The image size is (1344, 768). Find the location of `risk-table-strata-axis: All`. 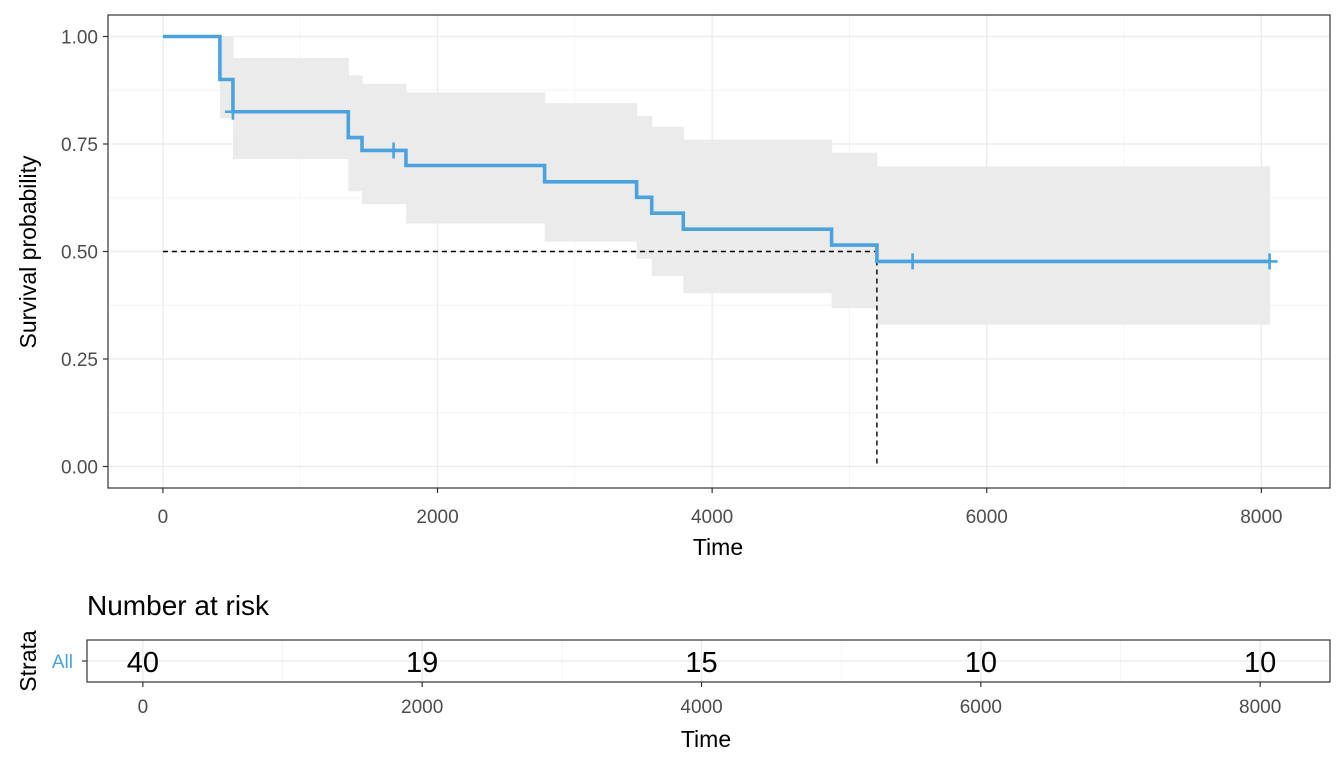

risk-table-strata-axis: All is located at coordinates (69, 662).